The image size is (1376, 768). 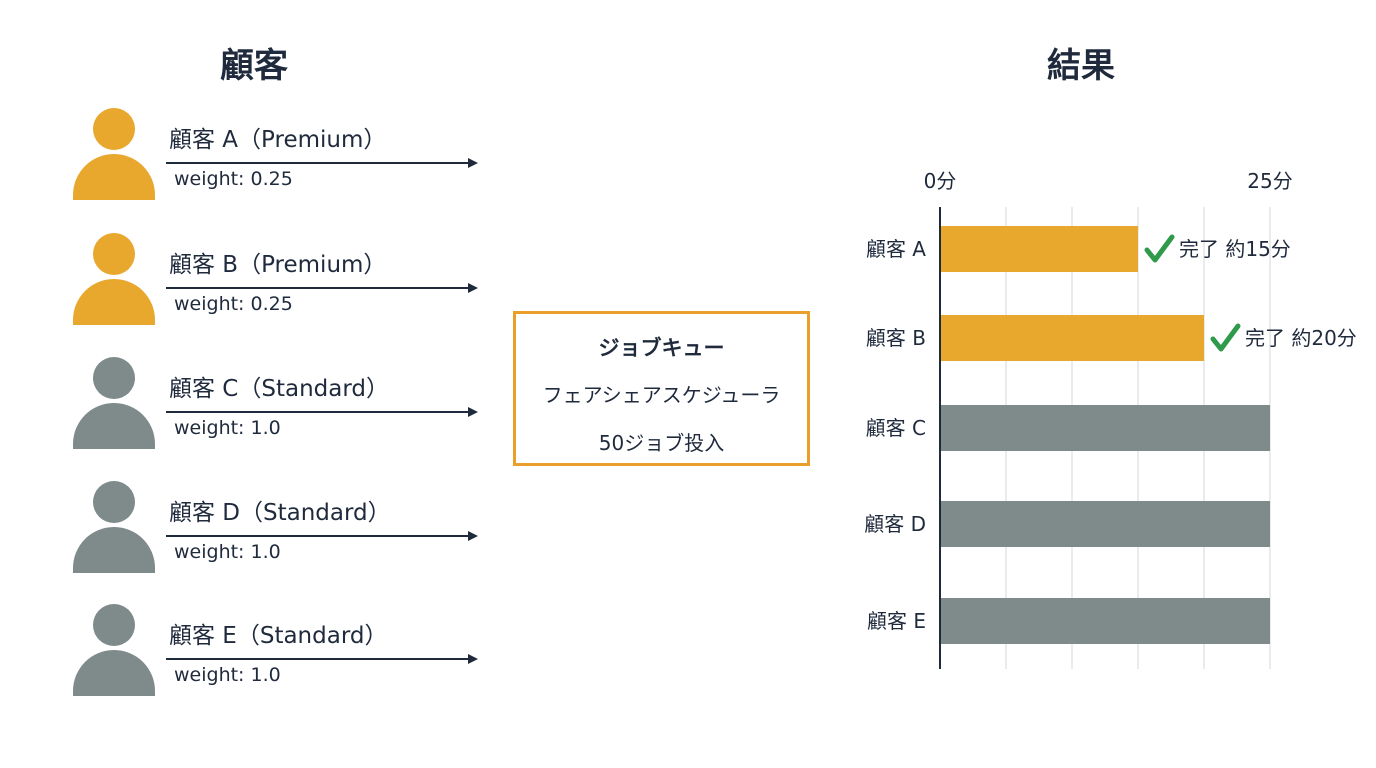 I want to click on jobs-submitted-label: 50ジョブ投入, so click(x=661, y=443).